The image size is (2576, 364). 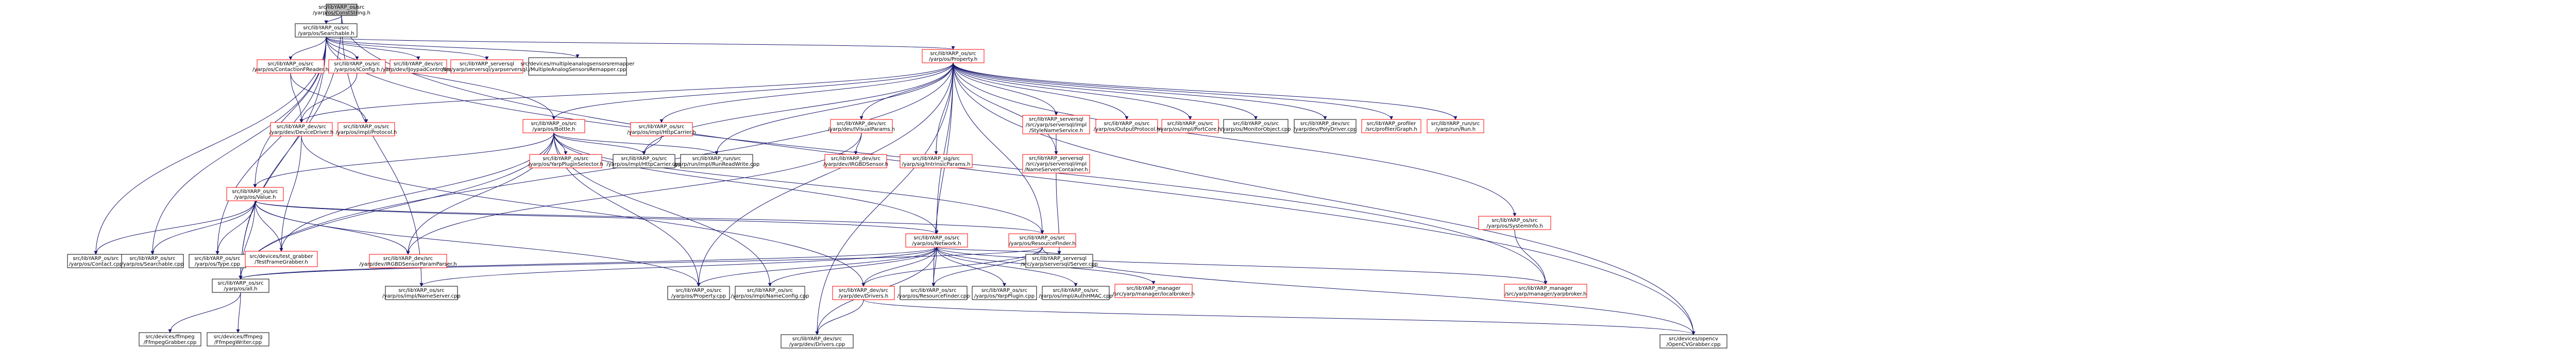 I want to click on graph-node: src/devices/ffmpeg/FfmpegWriter.cpp, so click(x=238, y=339).